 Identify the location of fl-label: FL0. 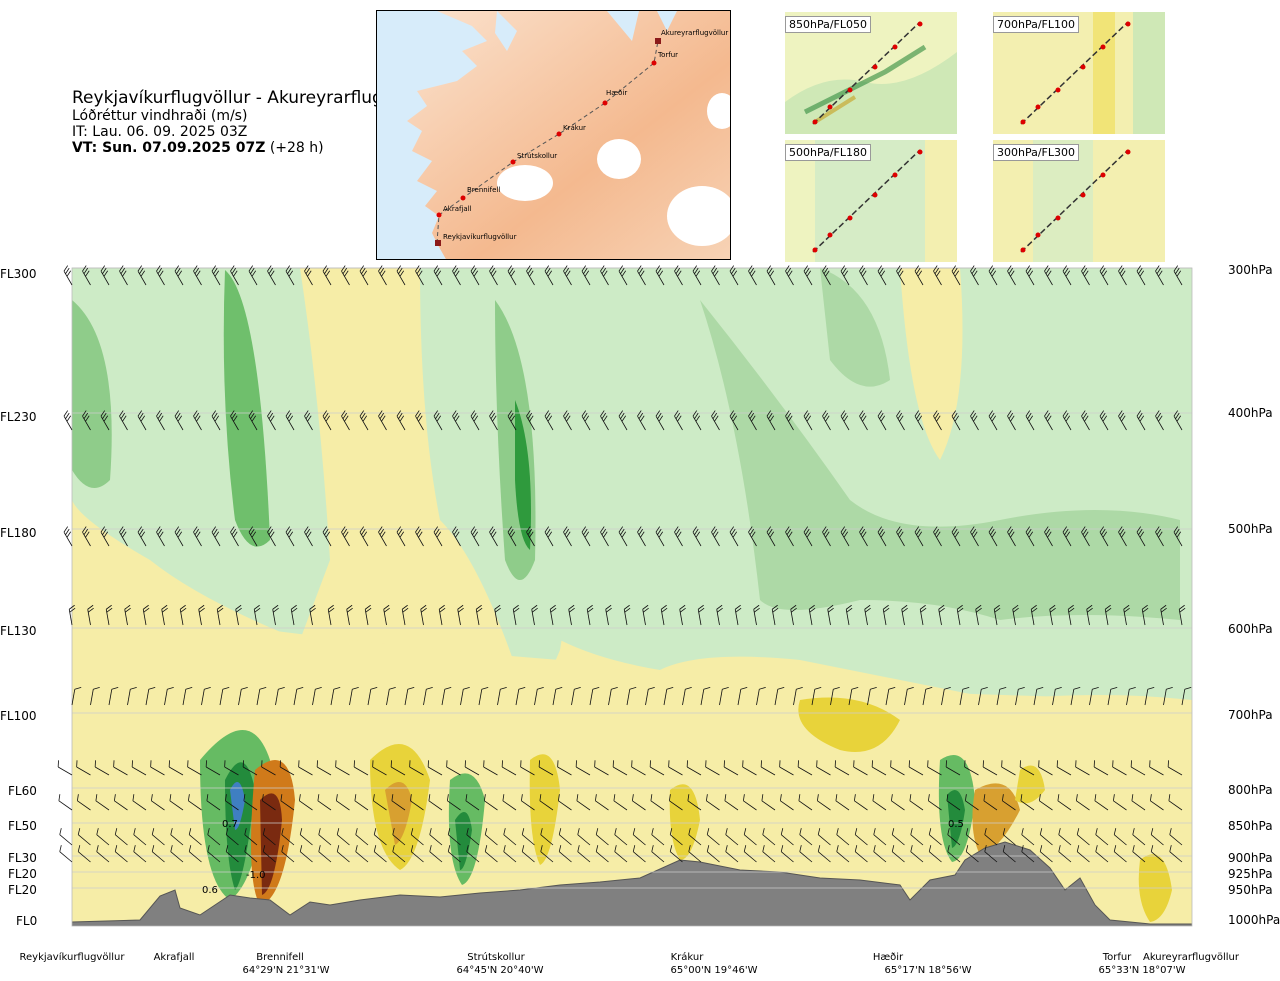
(26, 921).